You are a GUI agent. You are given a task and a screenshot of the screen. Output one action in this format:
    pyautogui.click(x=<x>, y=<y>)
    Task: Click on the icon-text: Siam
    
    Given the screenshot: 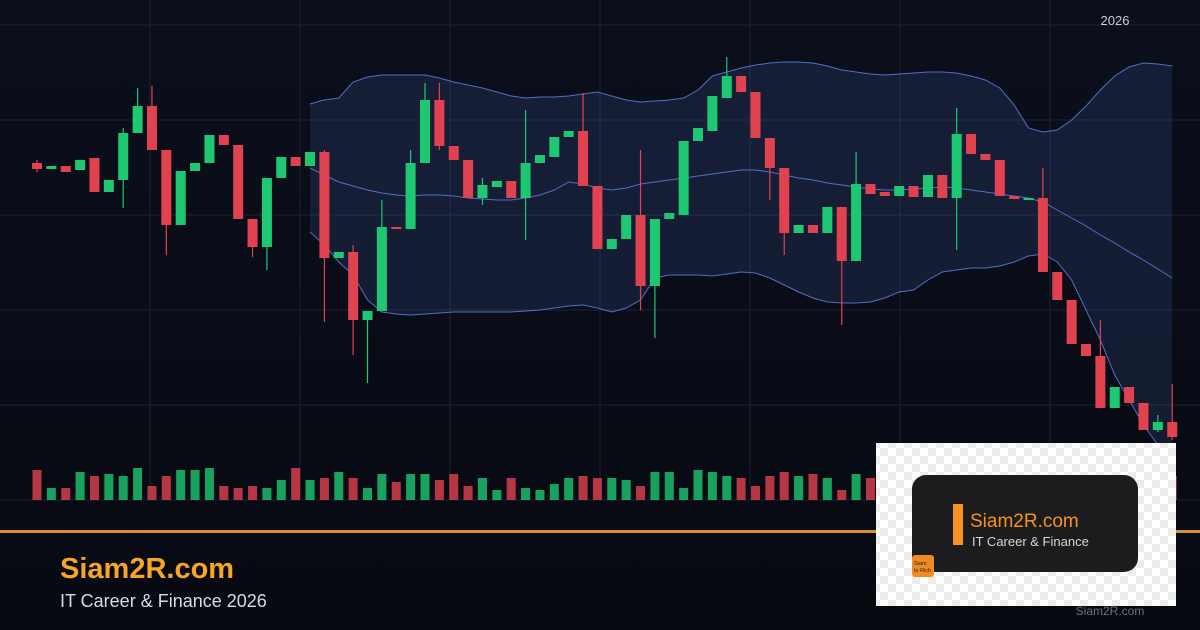 What is the action you would take?
    pyautogui.click(x=920, y=564)
    